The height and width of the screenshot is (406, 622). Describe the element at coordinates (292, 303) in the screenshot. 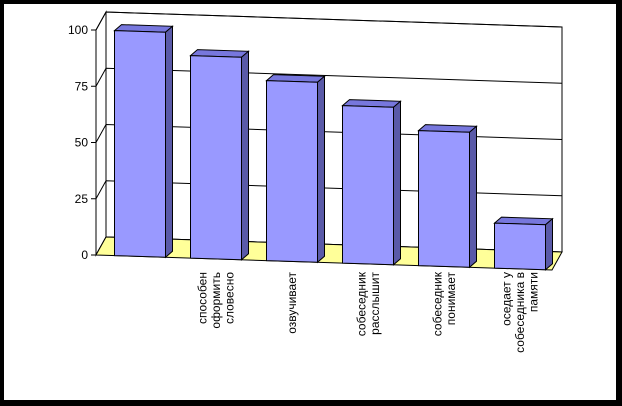

I see `x-tick-label: озвучивает` at that location.